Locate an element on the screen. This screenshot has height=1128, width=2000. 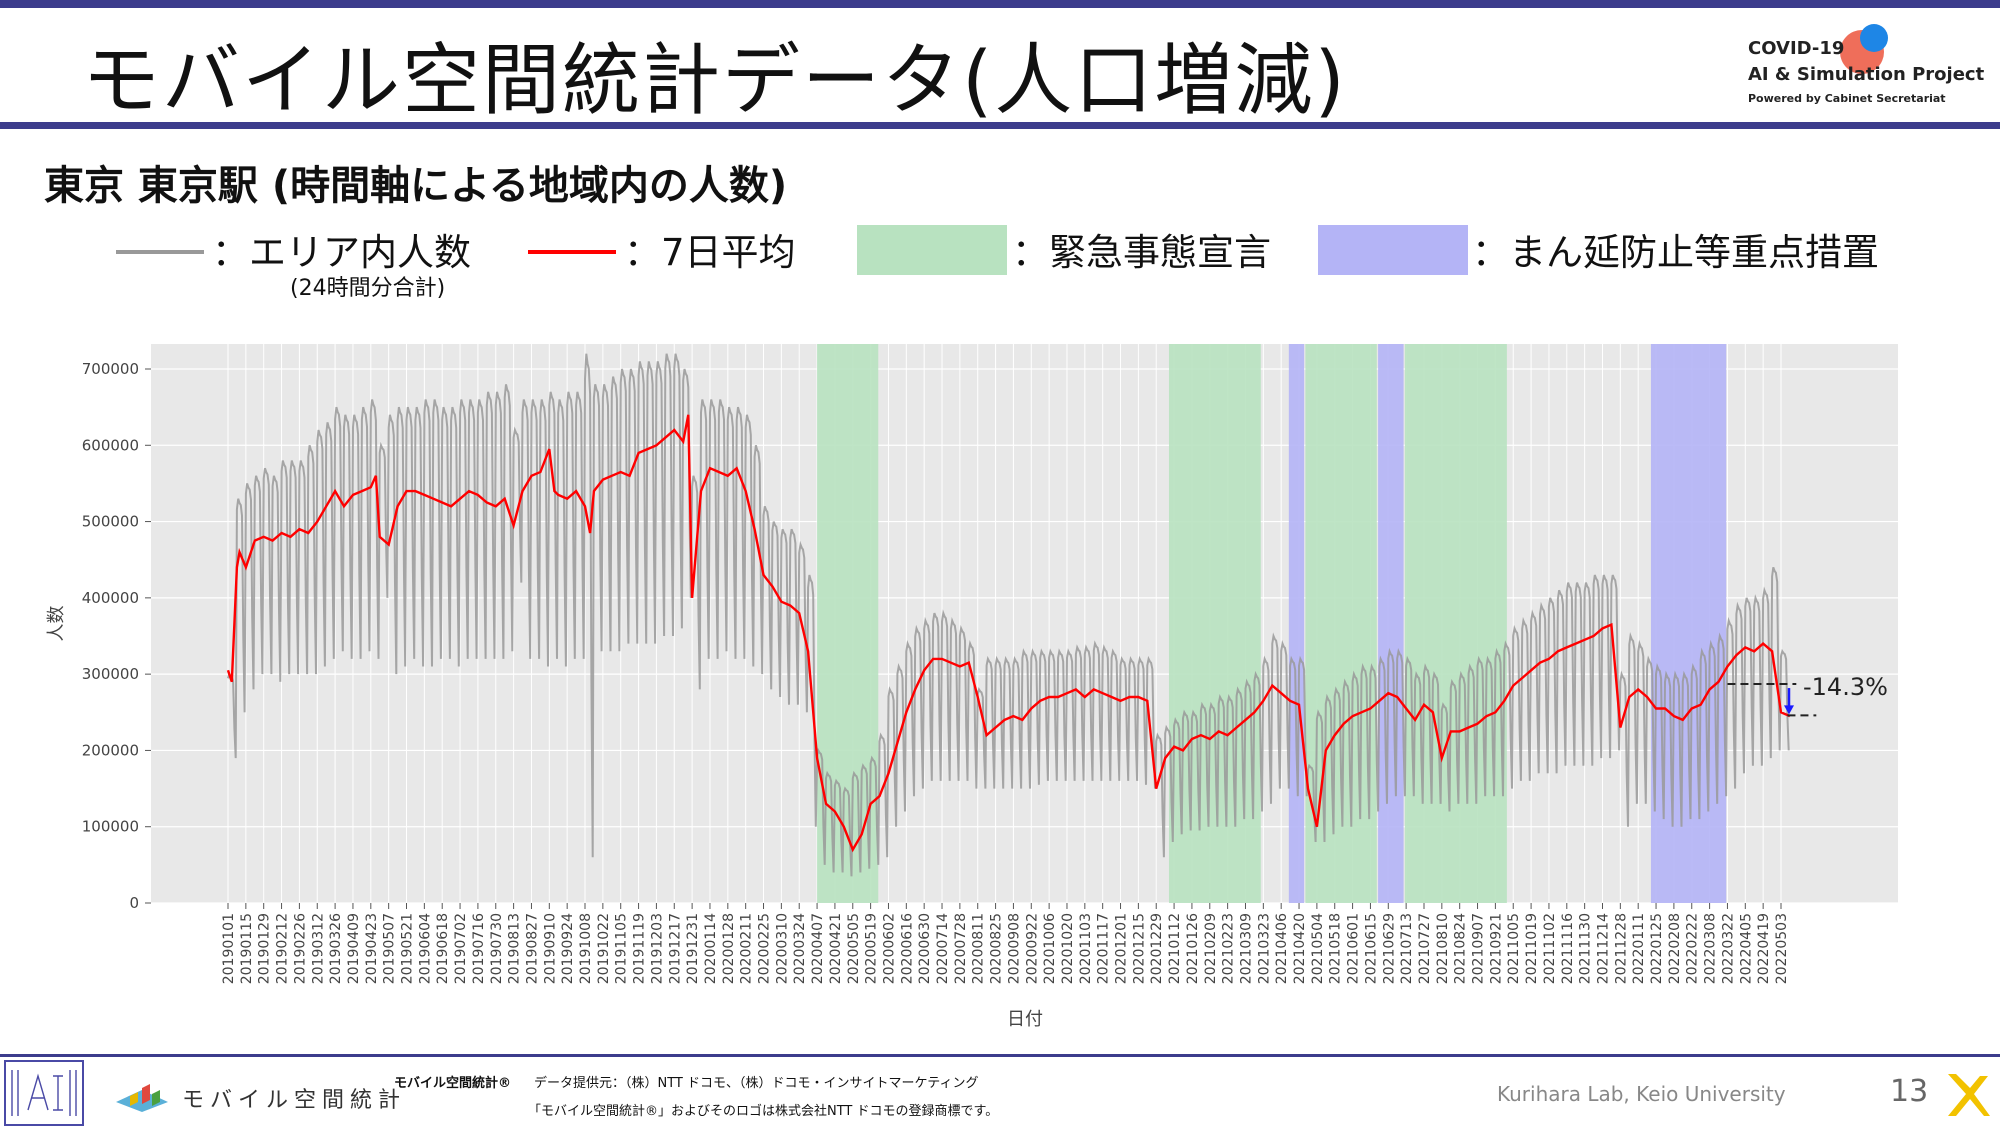
x-tick-label: 20220419 is located at coordinates (1764, 948).